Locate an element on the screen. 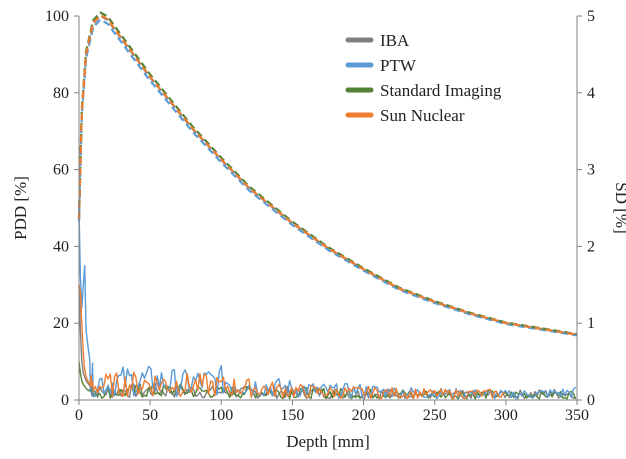  legend-label-iba: IBA is located at coordinates (395, 40).